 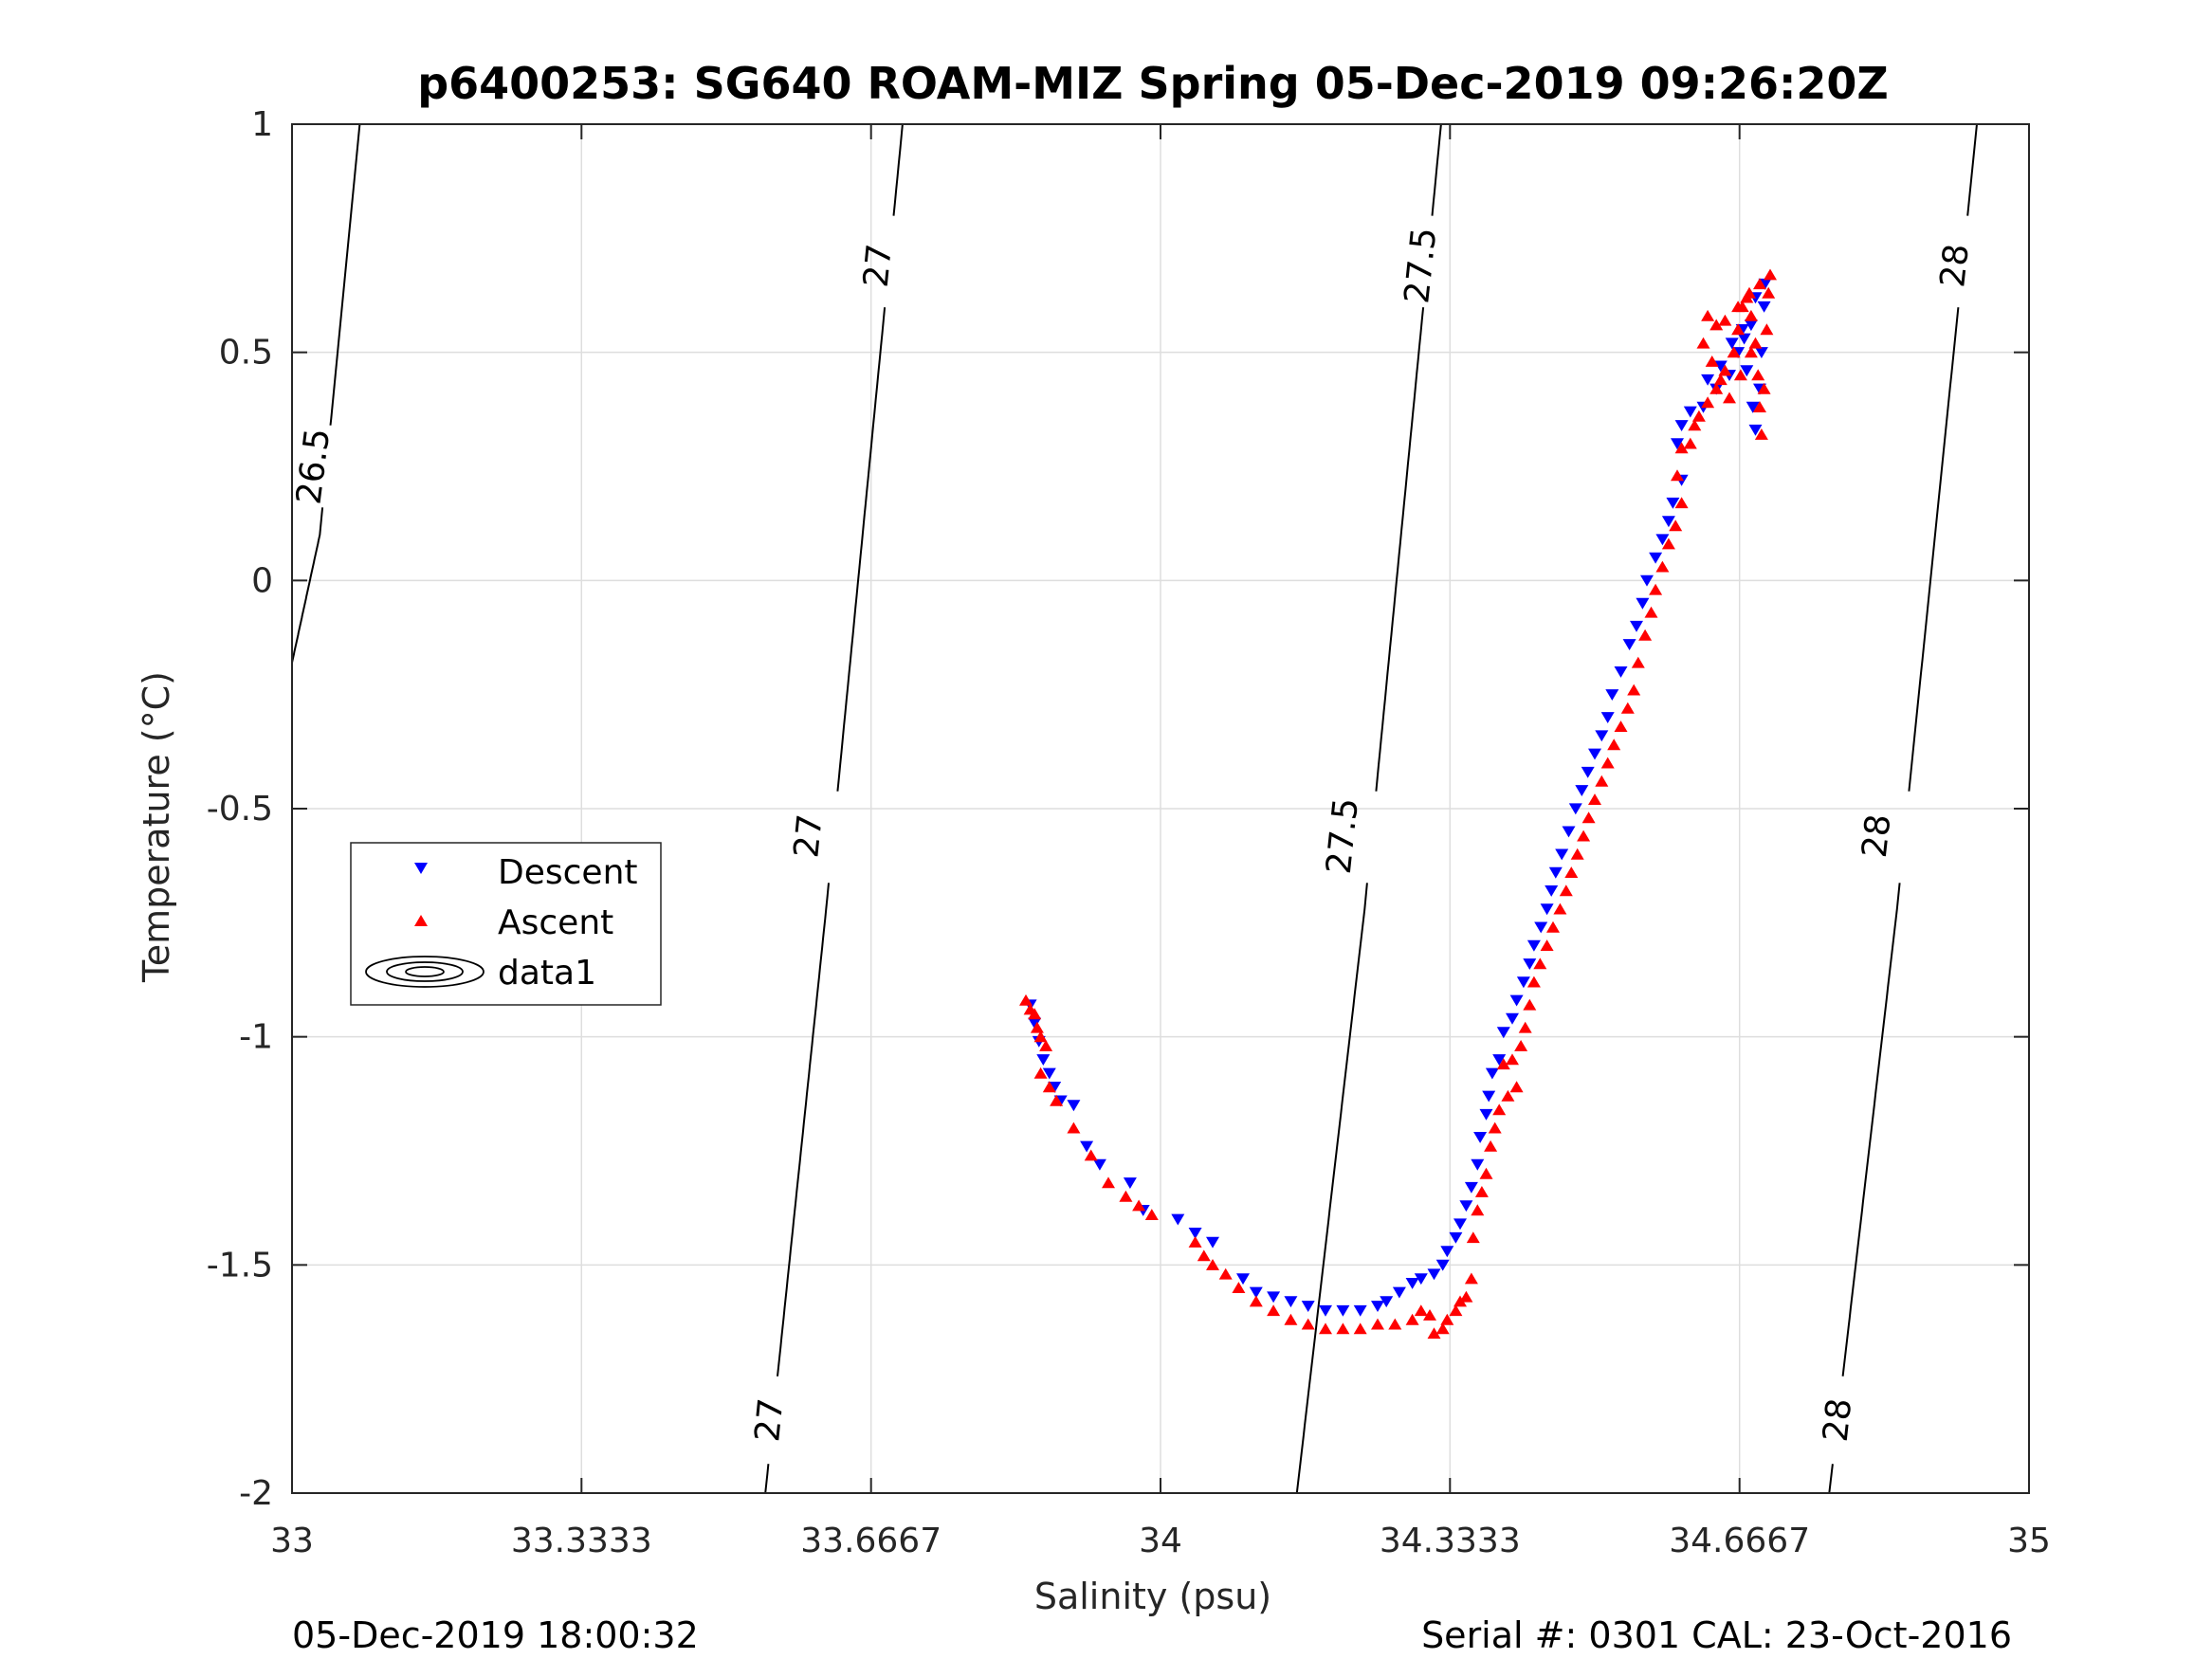 I want to click on legend-ascent-label: Ascent, so click(x=555, y=922).